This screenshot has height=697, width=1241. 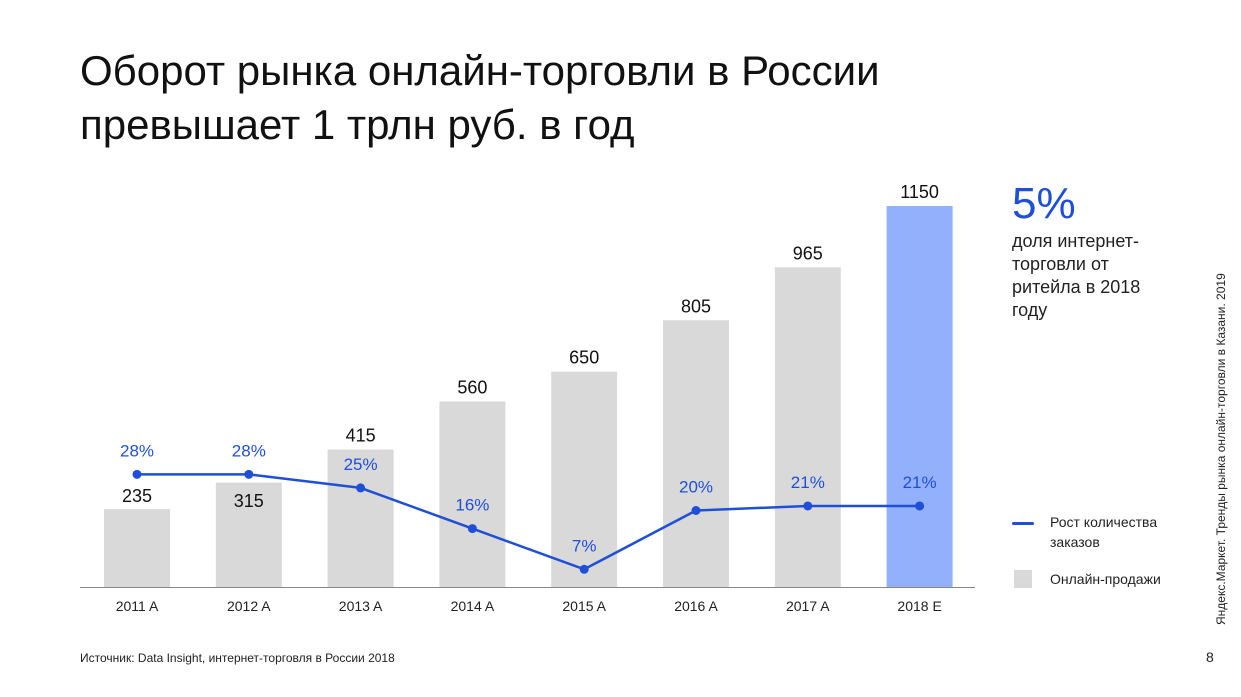 I want to click on title-line-2: превышает 1 трлн руб. в год, so click(x=357, y=124).